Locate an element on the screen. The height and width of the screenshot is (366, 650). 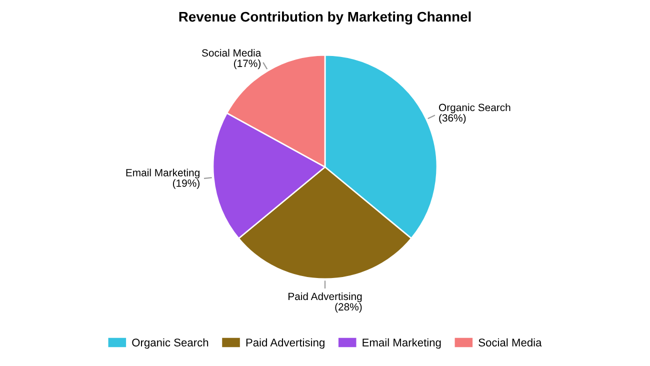
slice-label: Paid Advertising is located at coordinates (325, 297).